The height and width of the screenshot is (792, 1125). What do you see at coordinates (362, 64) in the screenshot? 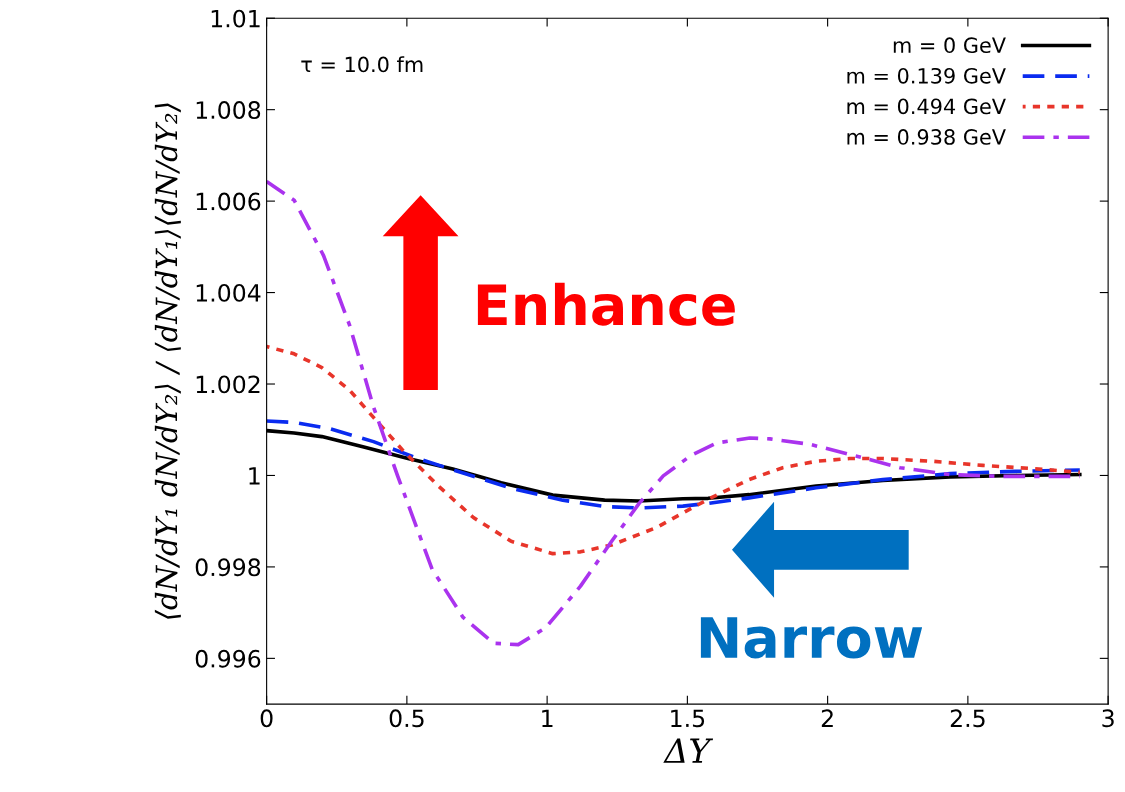
I see `annotation: τ = 10.0 fm` at bounding box center [362, 64].